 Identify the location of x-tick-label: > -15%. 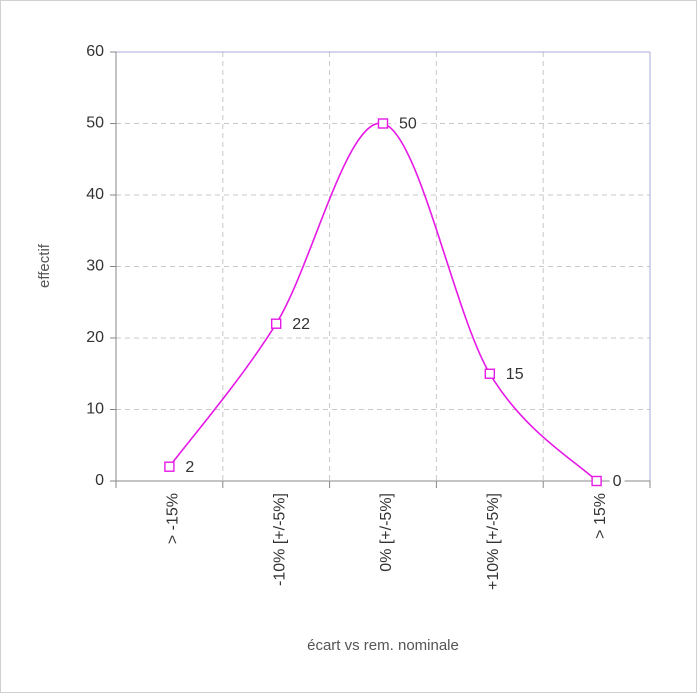
(173, 518).